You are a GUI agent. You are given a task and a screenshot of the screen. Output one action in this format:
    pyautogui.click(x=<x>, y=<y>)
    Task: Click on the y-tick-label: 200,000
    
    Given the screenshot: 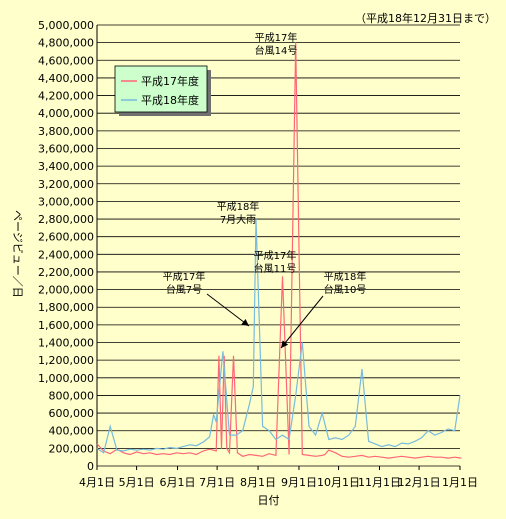 What is the action you would take?
    pyautogui.click(x=72, y=448)
    